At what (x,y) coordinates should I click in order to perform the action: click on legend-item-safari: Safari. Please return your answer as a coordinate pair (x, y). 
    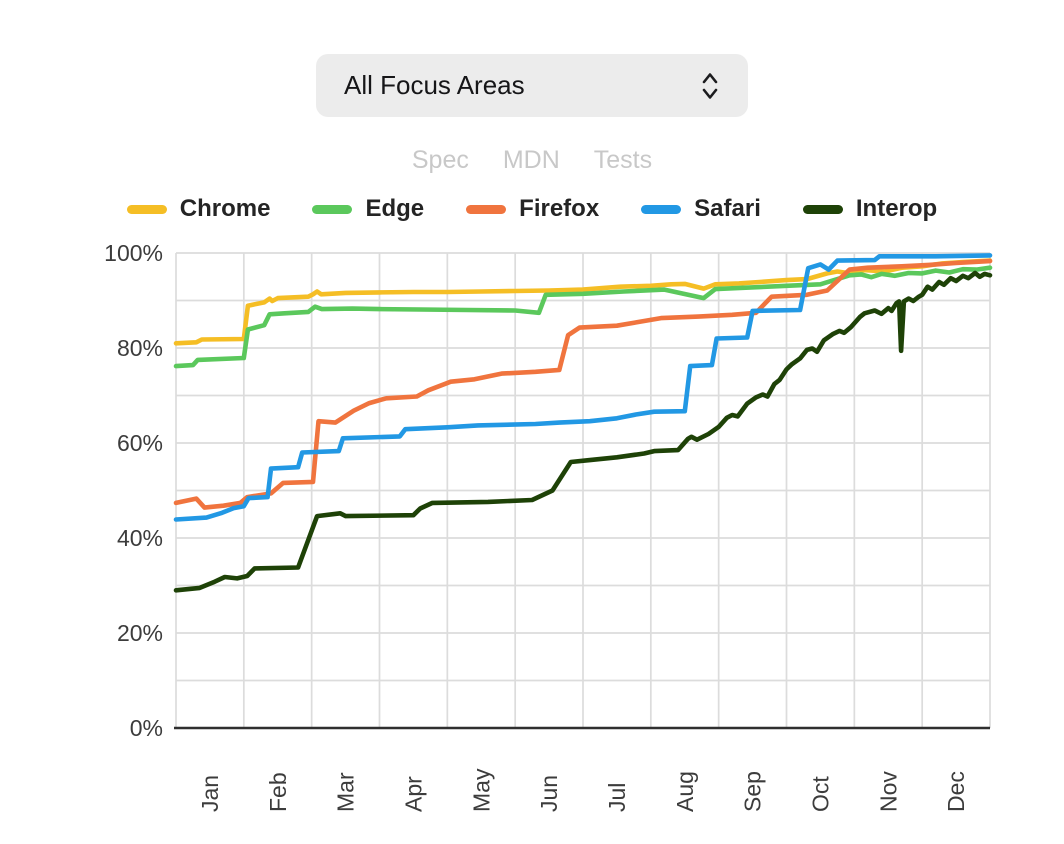
    Looking at the image, I should click on (701, 209).